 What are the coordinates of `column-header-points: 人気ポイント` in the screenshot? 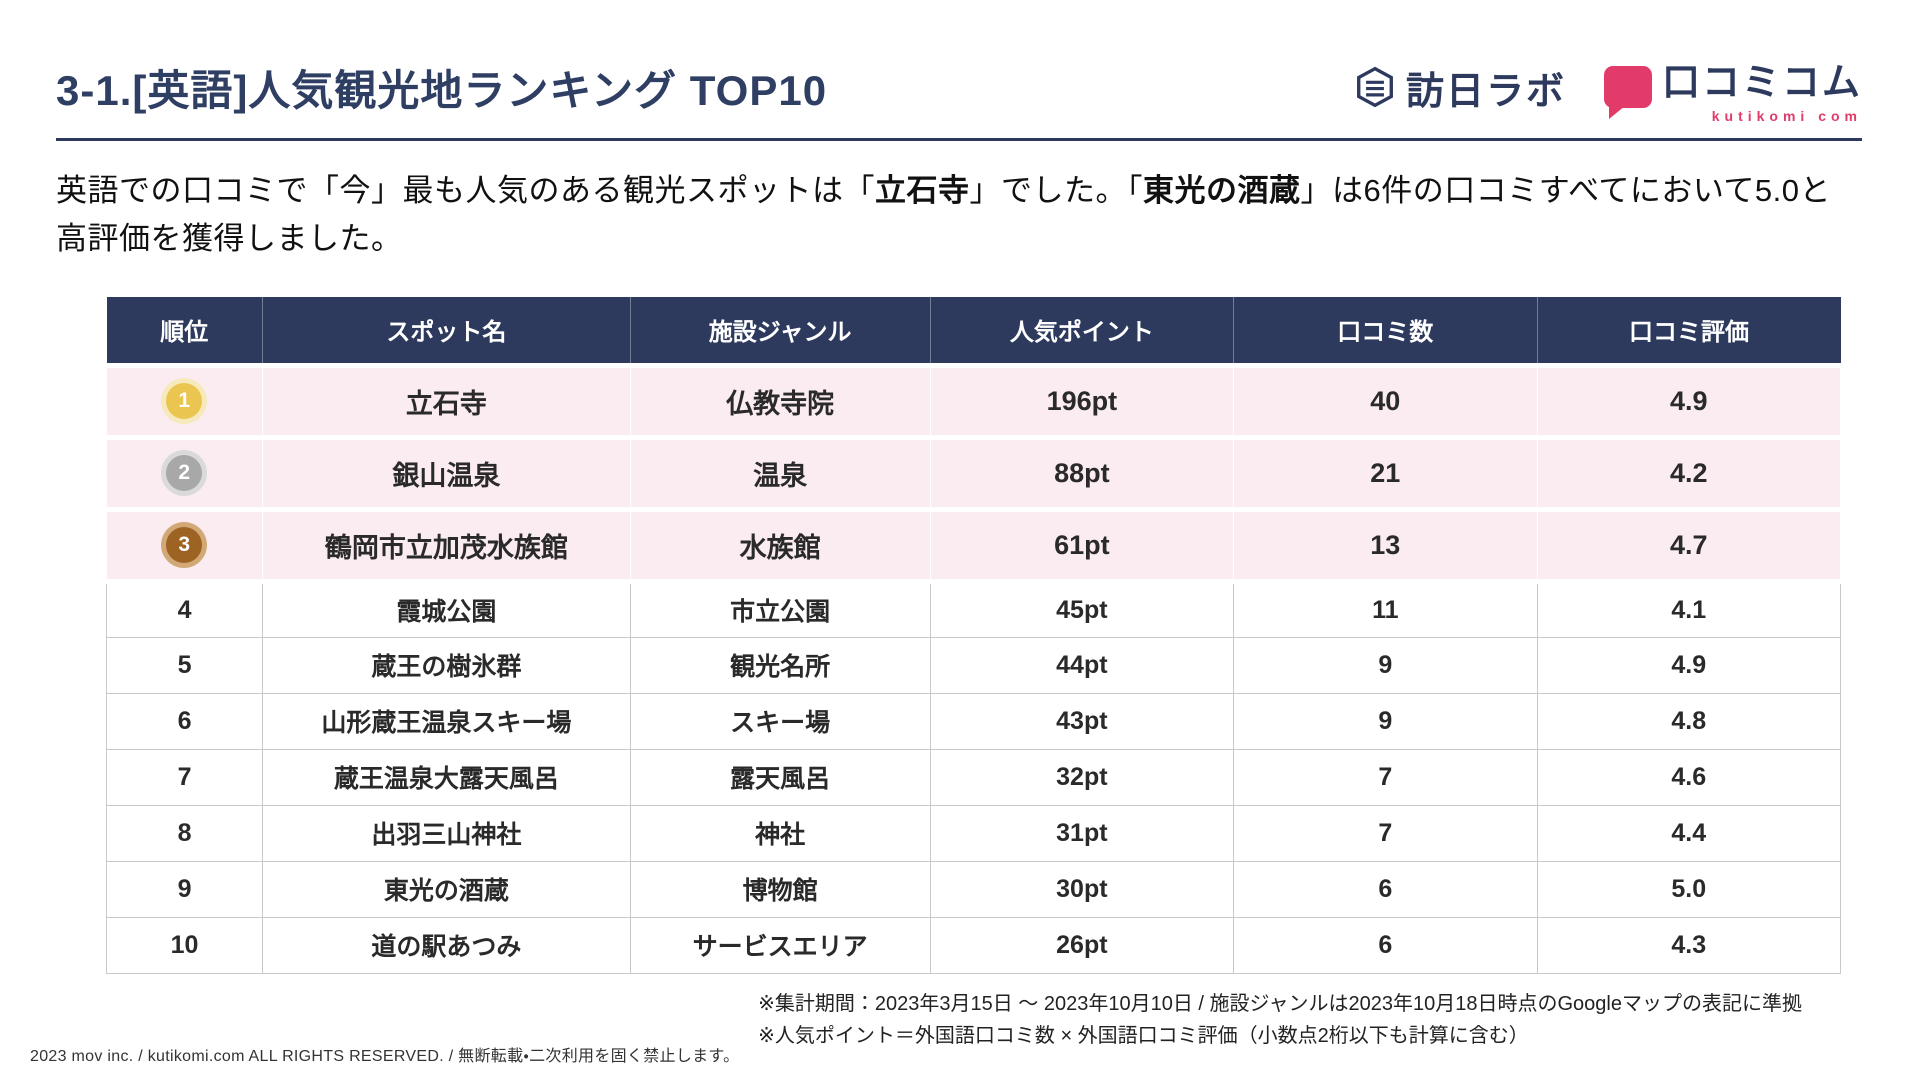 It's located at (1082, 331).